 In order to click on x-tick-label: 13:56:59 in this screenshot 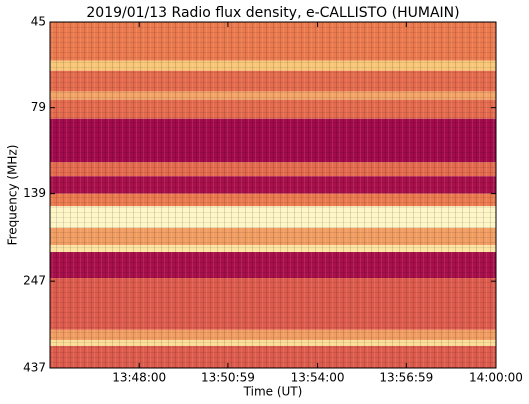, I will do `click(406, 378)`.